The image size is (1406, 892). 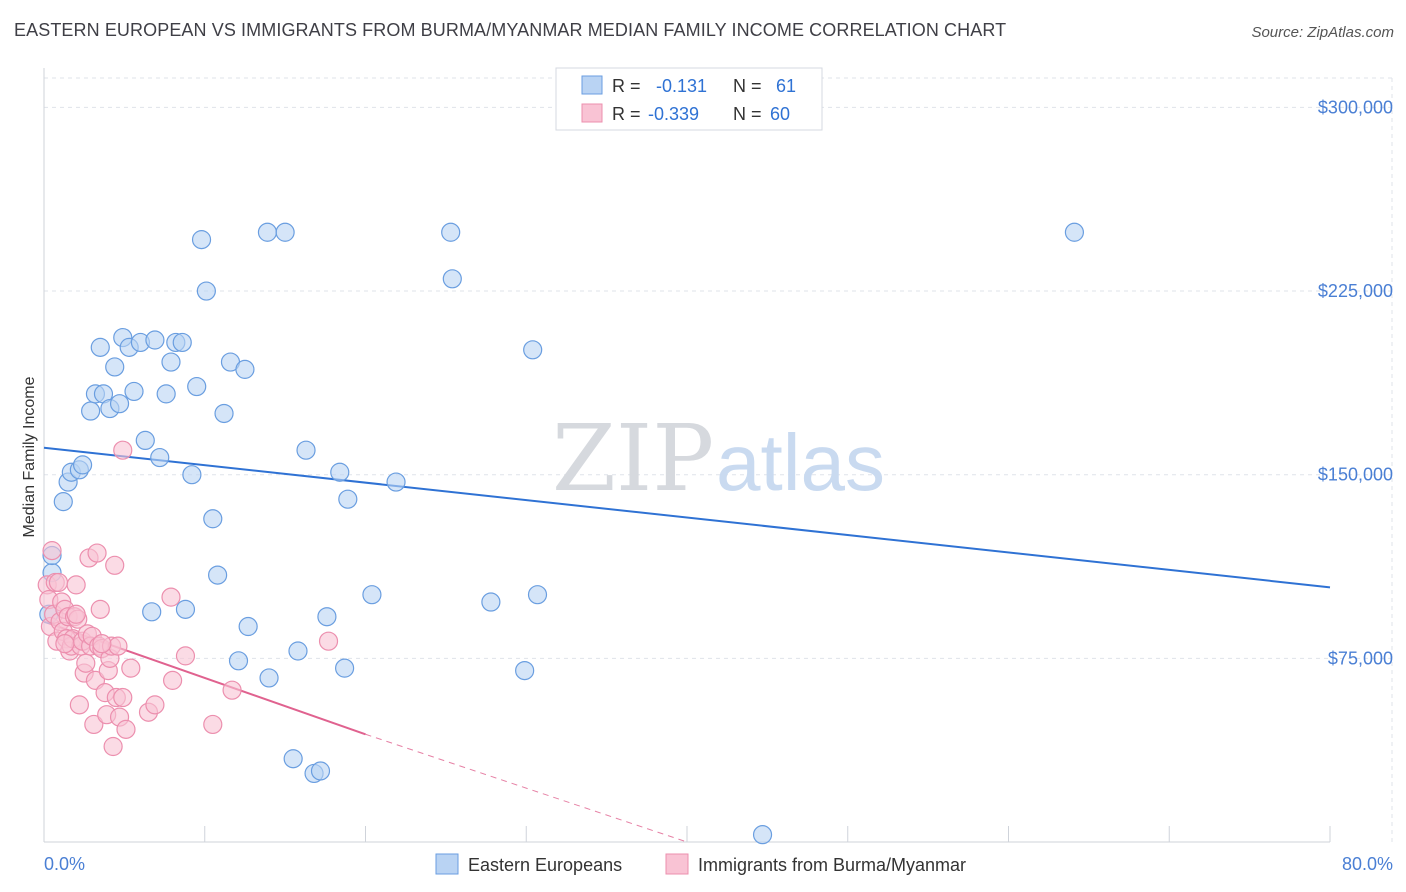 I want to click on stats-r-label-2: R =, so click(x=626, y=114).